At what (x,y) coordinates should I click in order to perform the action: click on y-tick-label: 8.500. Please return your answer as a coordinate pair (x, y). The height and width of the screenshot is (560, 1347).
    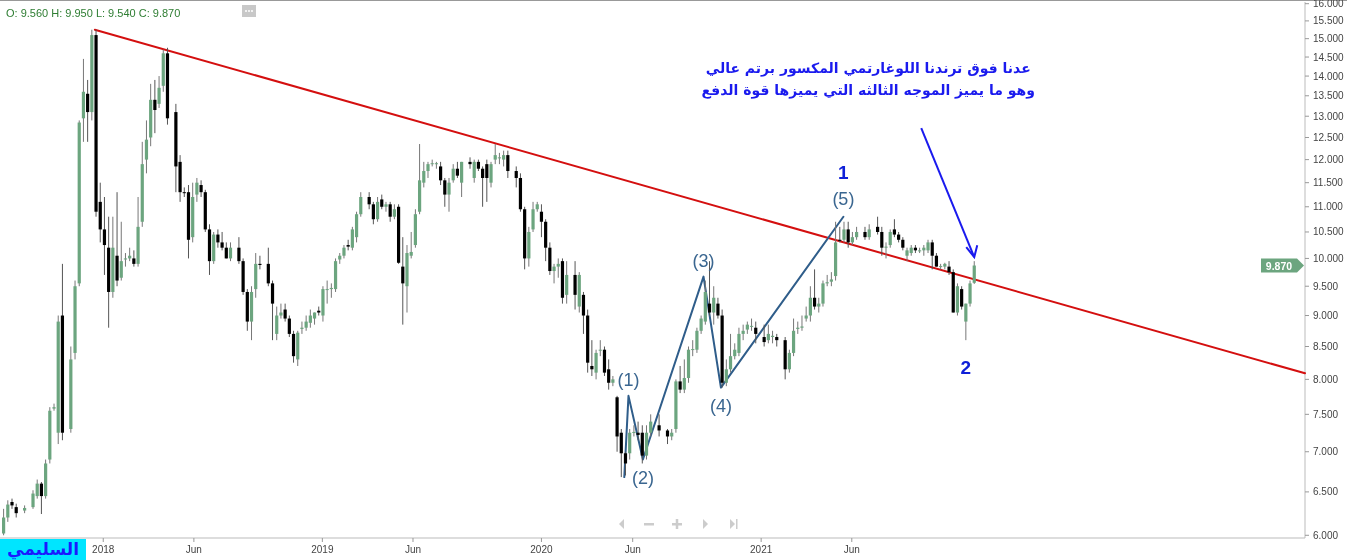
    Looking at the image, I should click on (1326, 347).